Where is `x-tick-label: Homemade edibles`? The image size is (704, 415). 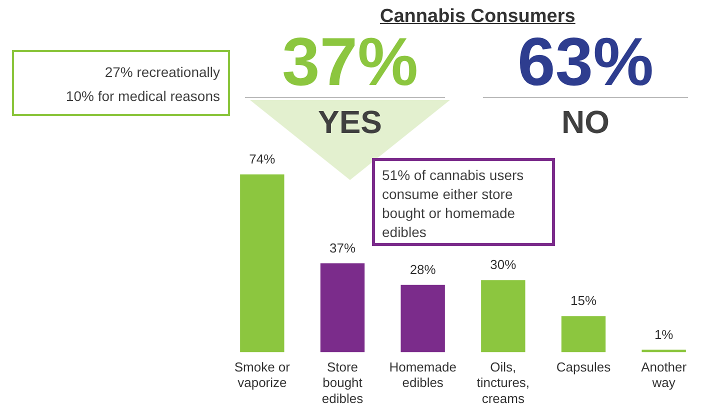 x-tick-label: Homemade edibles is located at coordinates (422, 375).